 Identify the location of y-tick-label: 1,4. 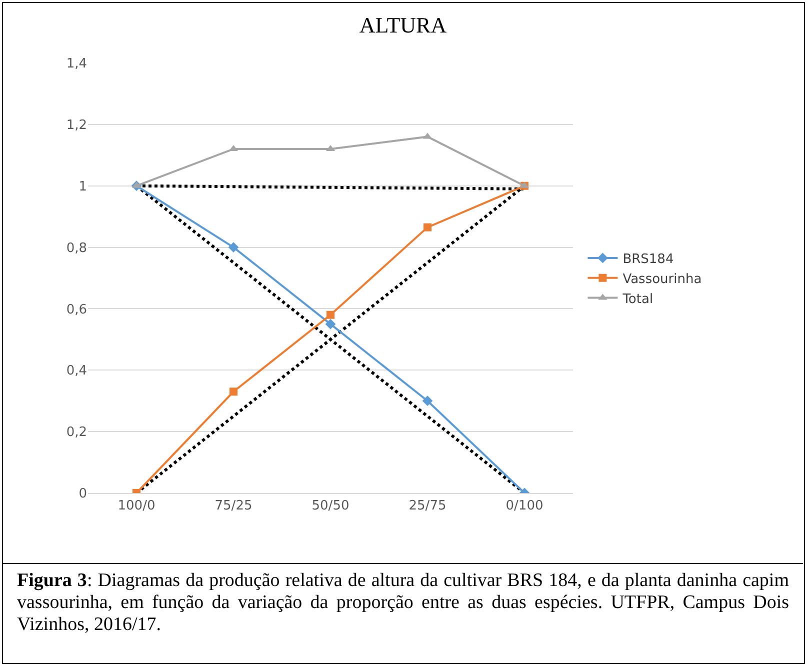
(76, 64).